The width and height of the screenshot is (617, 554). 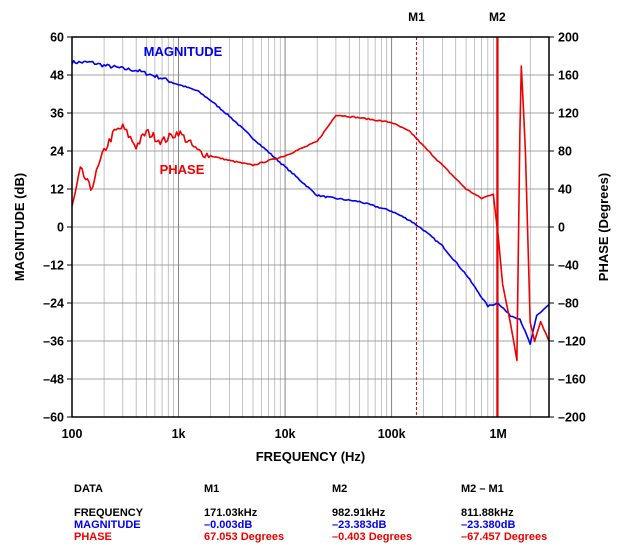 What do you see at coordinates (565, 152) in the screenshot?
I see `y-right-tick-label: 80` at bounding box center [565, 152].